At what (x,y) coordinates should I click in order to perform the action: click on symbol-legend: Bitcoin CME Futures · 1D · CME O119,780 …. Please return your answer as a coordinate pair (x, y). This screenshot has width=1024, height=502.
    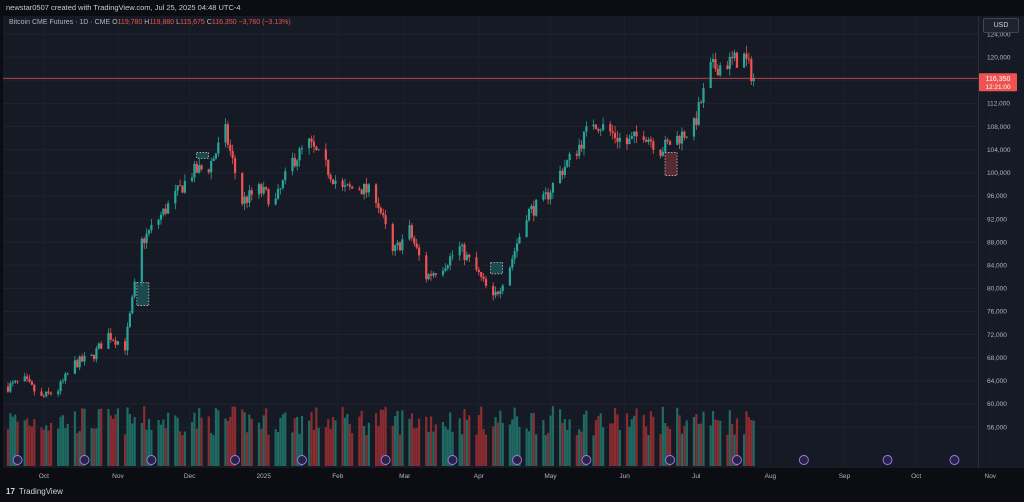
    Looking at the image, I should click on (150, 22).